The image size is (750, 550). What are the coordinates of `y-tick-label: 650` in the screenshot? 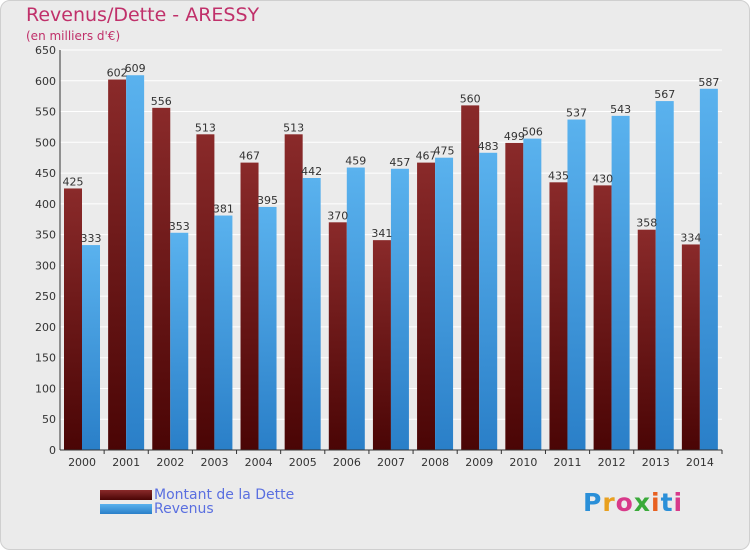 It's located at (45, 50).